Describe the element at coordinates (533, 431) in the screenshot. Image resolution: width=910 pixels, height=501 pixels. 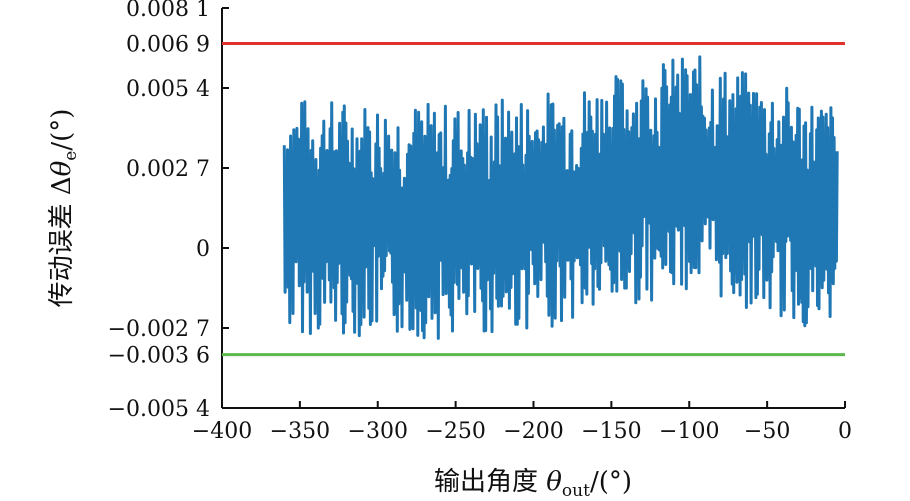
I see `x-tick-label: −200` at that location.